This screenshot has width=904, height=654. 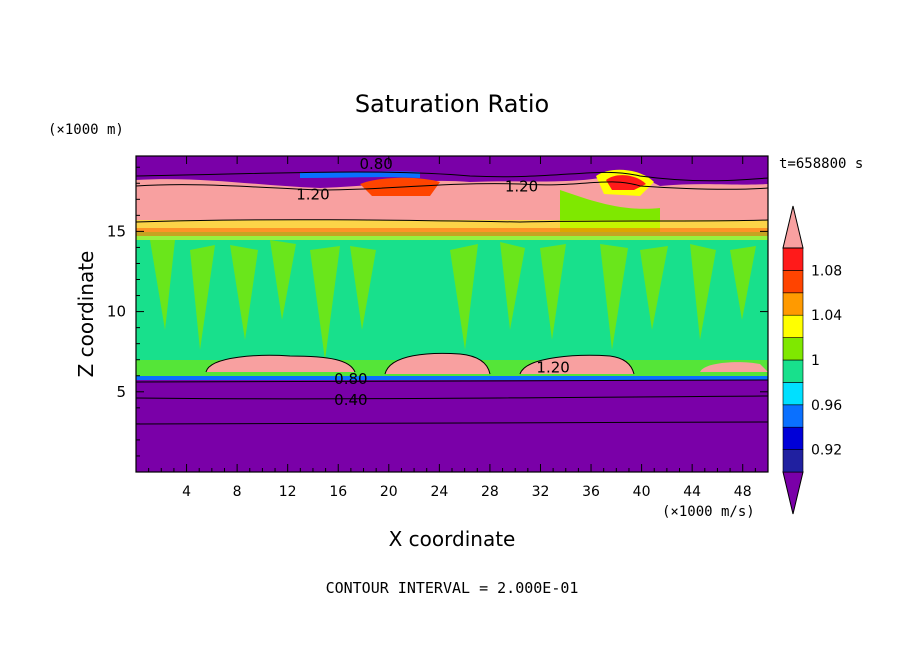 What do you see at coordinates (452, 426) in the screenshot?
I see `field-lower-dry` at bounding box center [452, 426].